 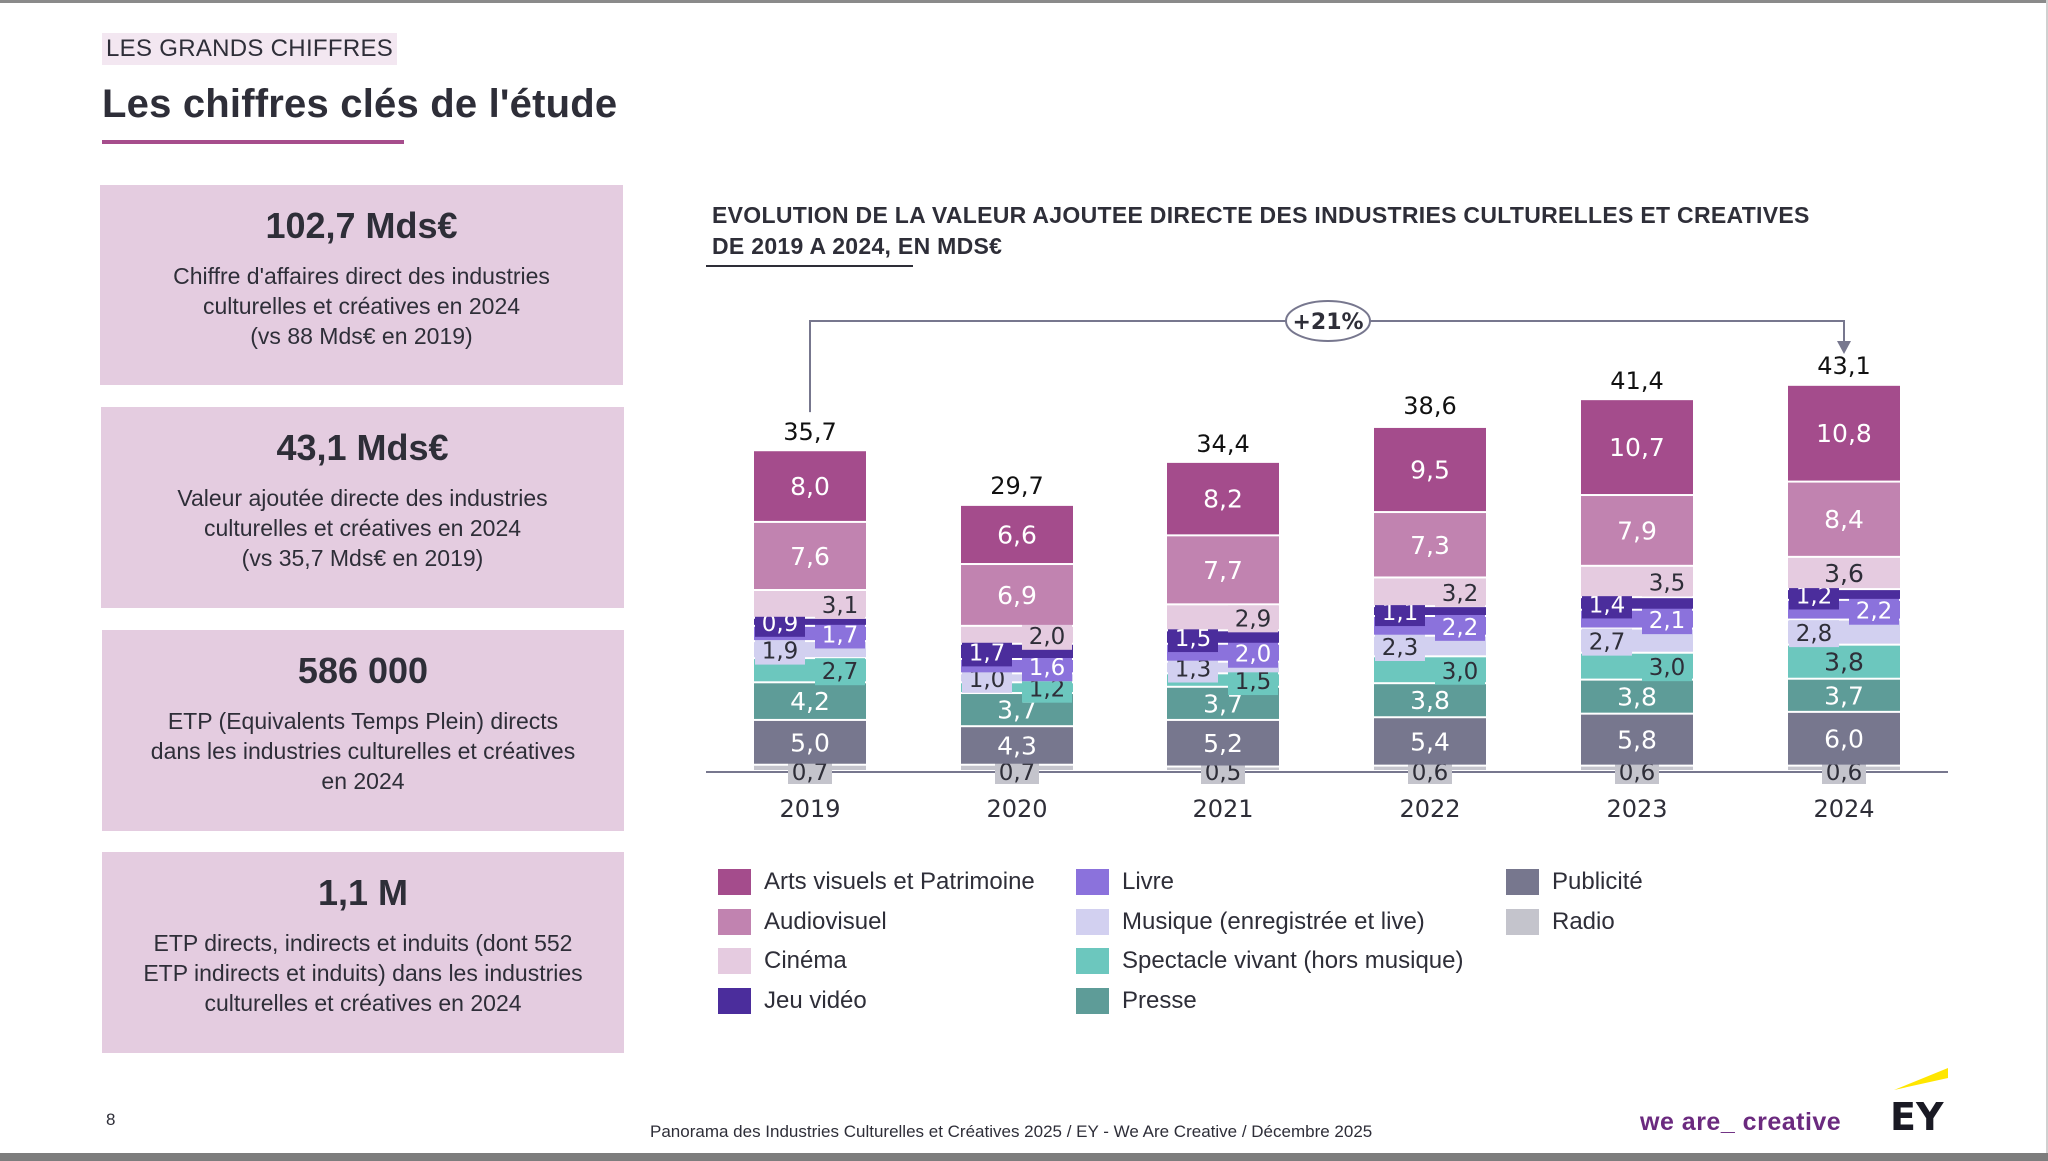 I want to click on bar-label: 1,6, so click(x=1047, y=668).